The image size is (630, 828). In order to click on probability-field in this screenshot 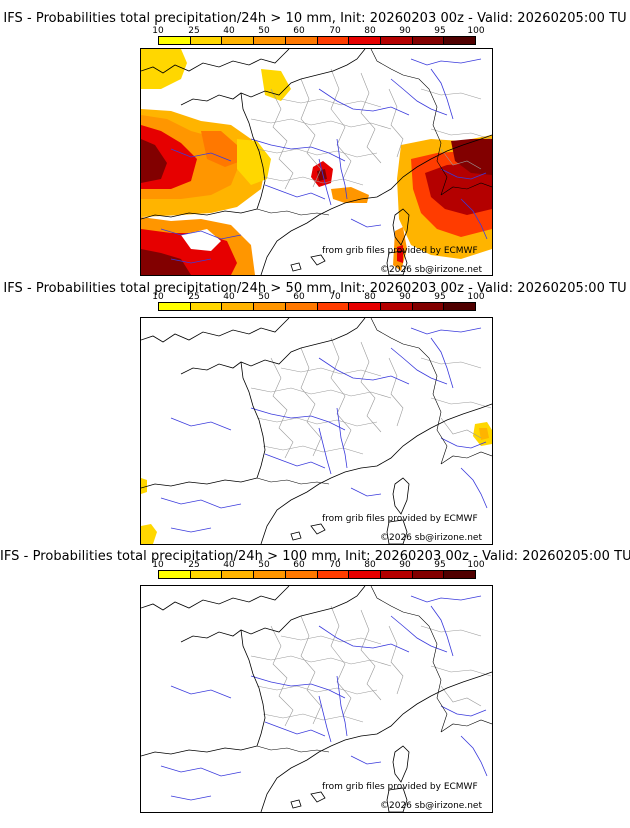, I will do `click(316, 483)`.